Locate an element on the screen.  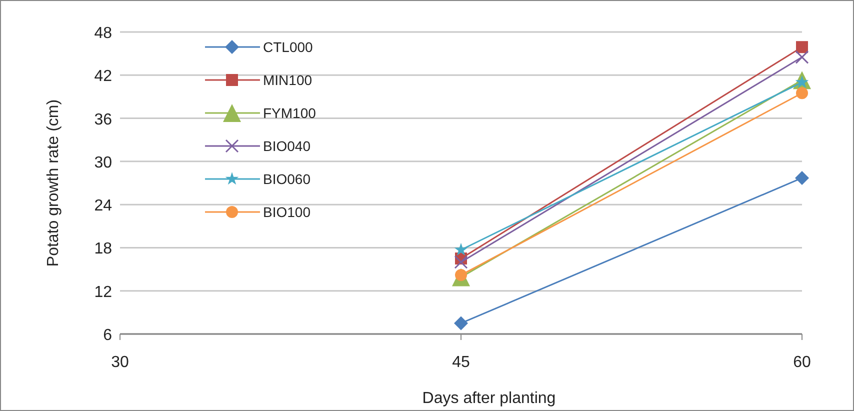
x-tick-label: 30 is located at coordinates (120, 362).